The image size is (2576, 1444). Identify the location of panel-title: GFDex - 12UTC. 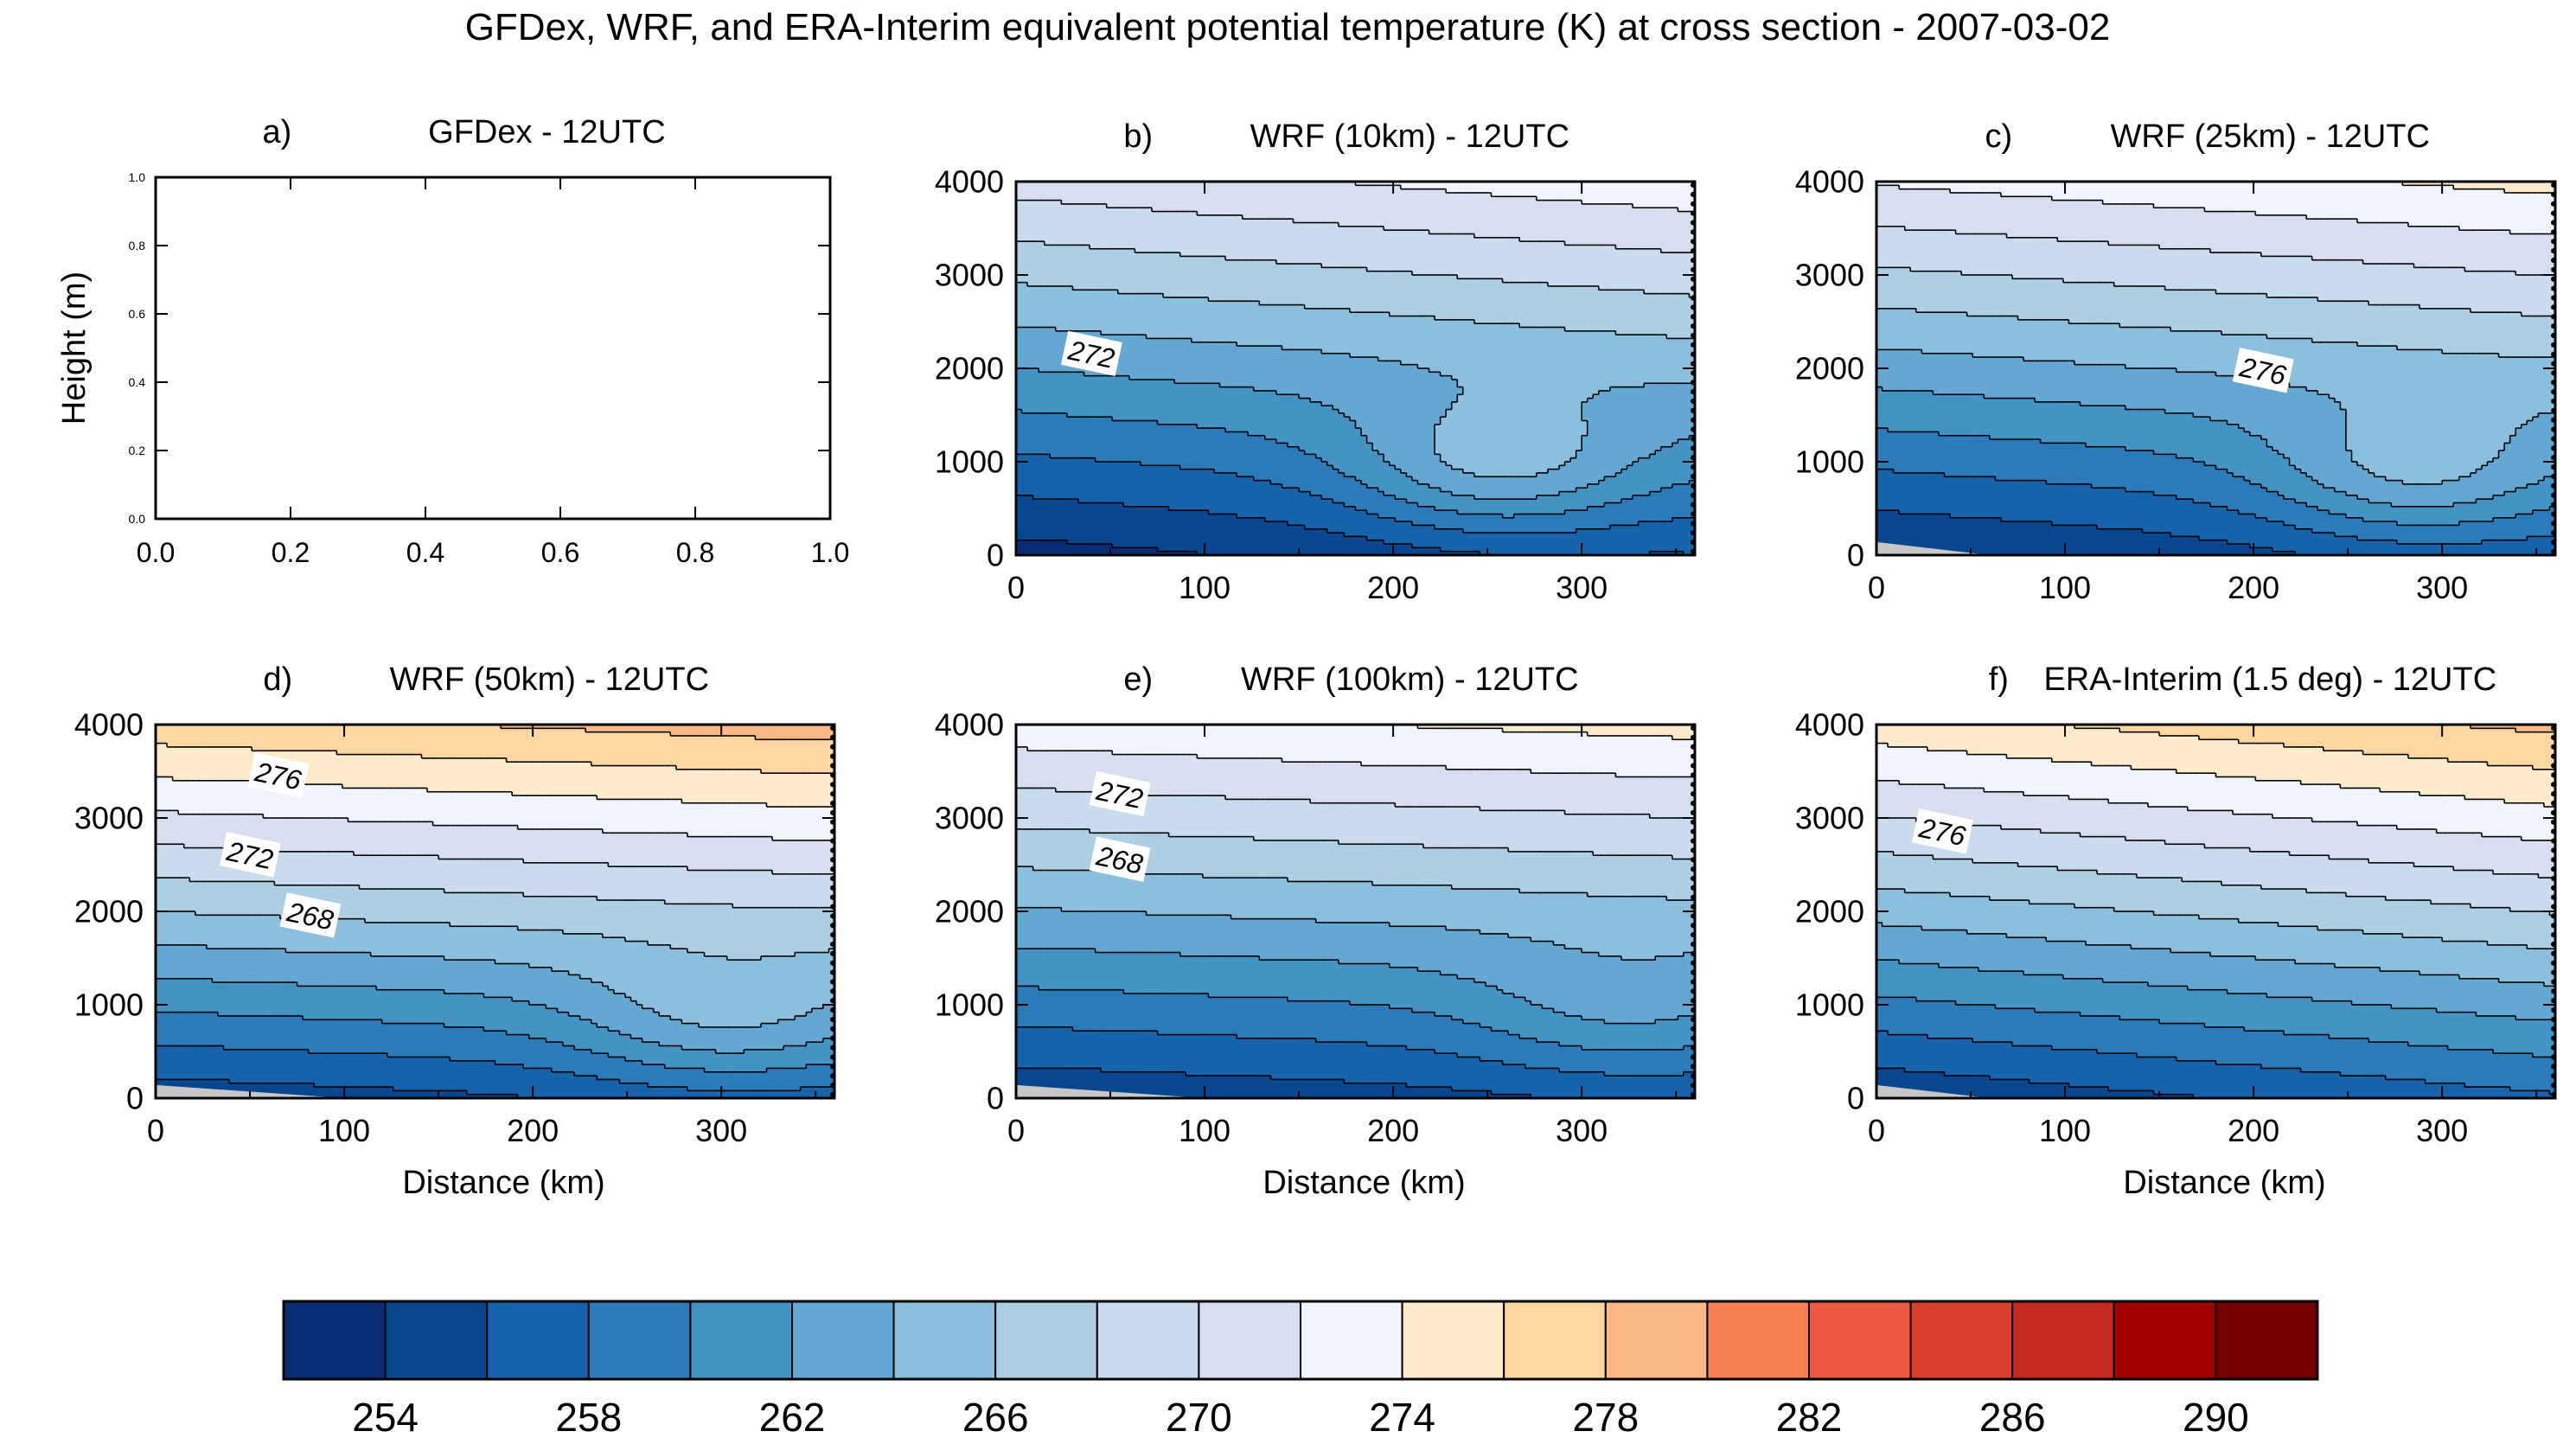
(547, 132).